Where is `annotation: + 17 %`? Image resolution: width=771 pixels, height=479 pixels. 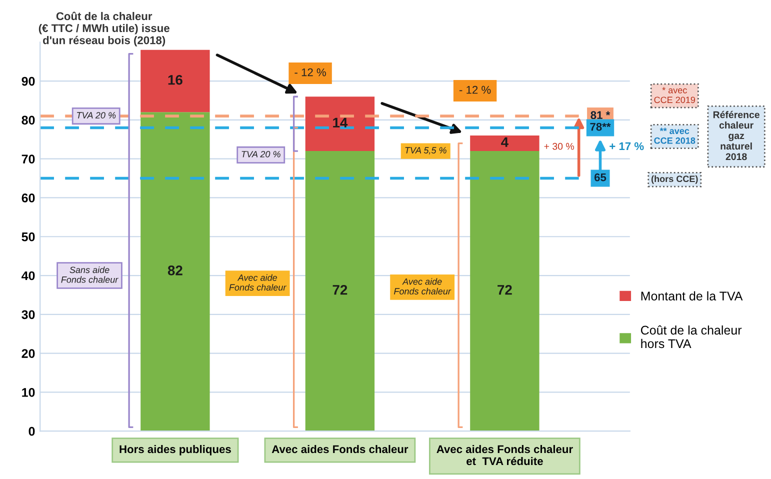
annotation: + 17 % is located at coordinates (627, 146).